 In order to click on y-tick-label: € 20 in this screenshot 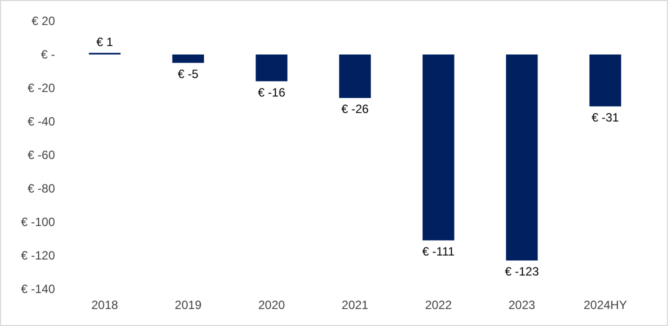, I will do `click(44, 21)`.